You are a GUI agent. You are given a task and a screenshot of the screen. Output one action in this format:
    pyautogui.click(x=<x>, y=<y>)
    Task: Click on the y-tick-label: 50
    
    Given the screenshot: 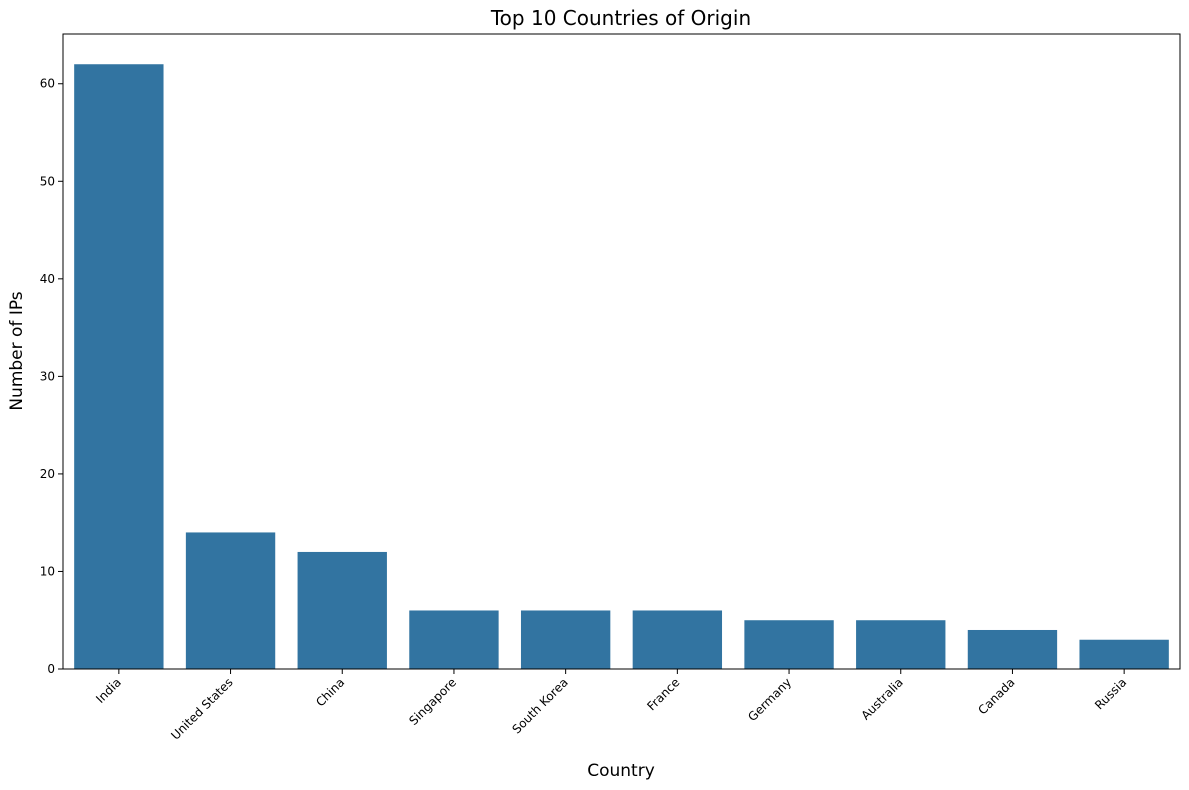 What is the action you would take?
    pyautogui.click(x=47, y=181)
    